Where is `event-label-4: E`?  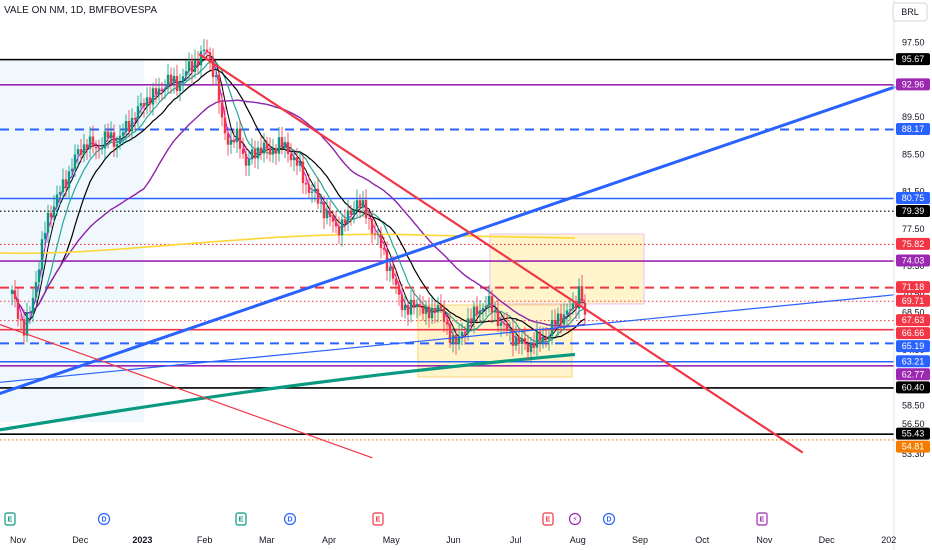 event-label-4: E is located at coordinates (378, 520).